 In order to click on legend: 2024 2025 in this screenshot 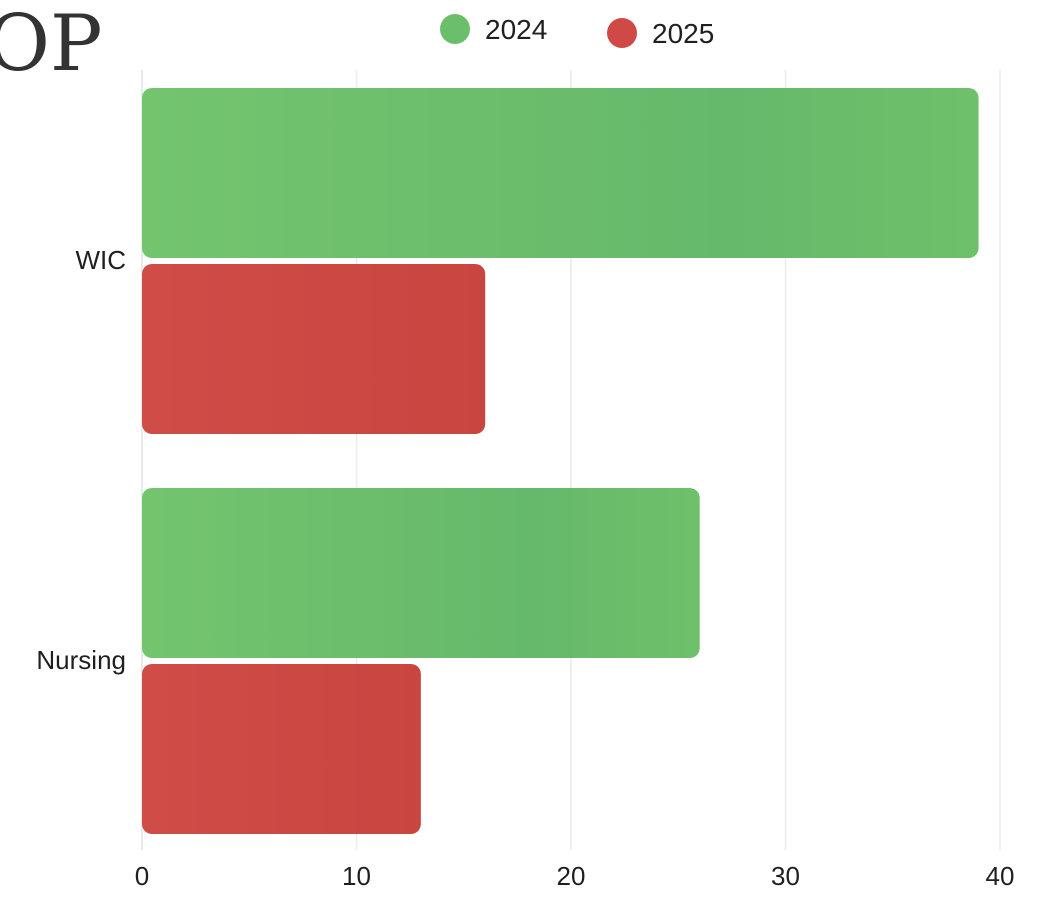, I will do `click(577, 31)`.